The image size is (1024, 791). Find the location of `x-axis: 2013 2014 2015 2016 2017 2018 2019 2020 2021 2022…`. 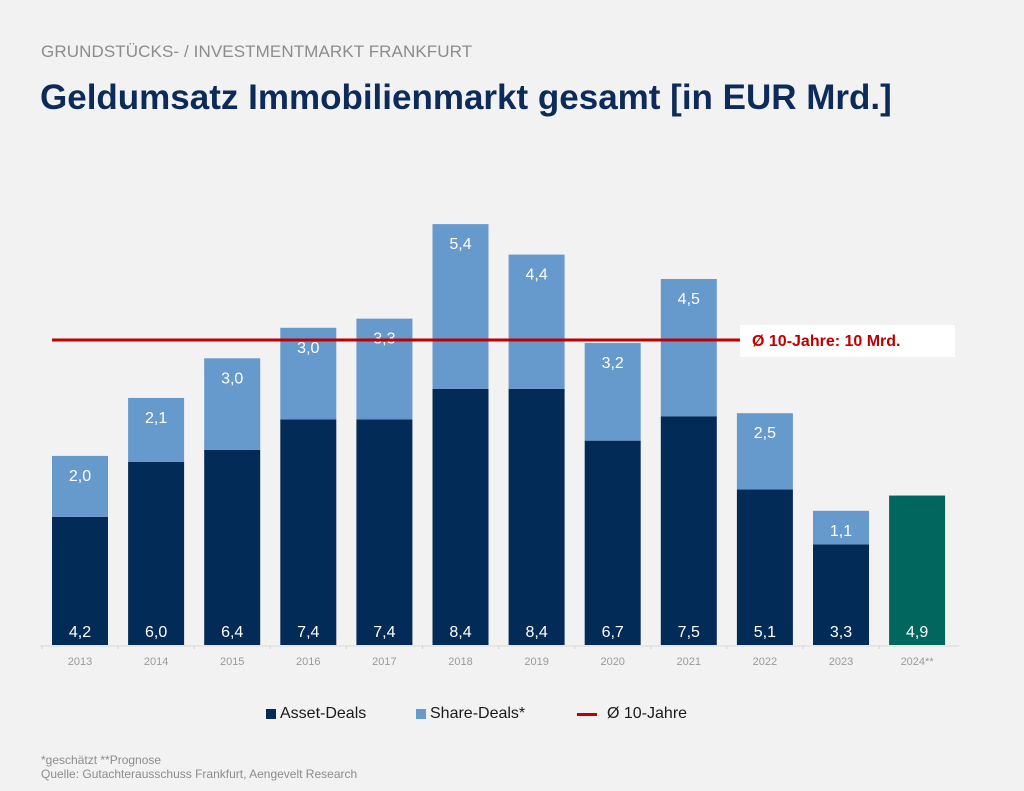

x-axis: 2013 2014 2015 2016 2017 2018 2019 2020 2021 2022… is located at coordinates (500, 656).